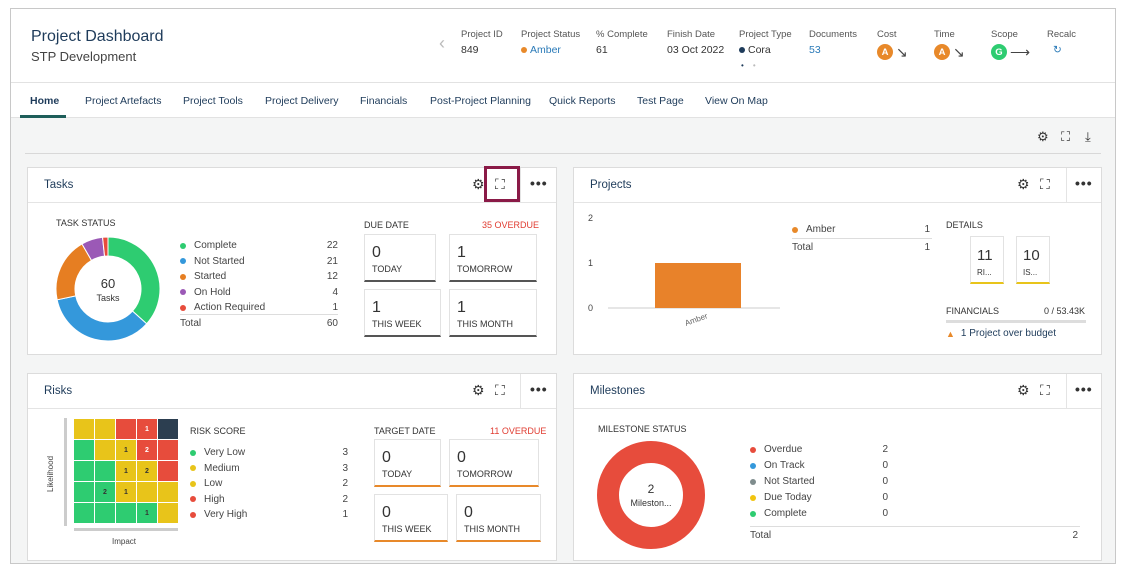 Image resolution: width=1122 pixels, height=569 pixels. Describe the element at coordinates (183, 276) in the screenshot. I see `legend-dot-icon` at that location.